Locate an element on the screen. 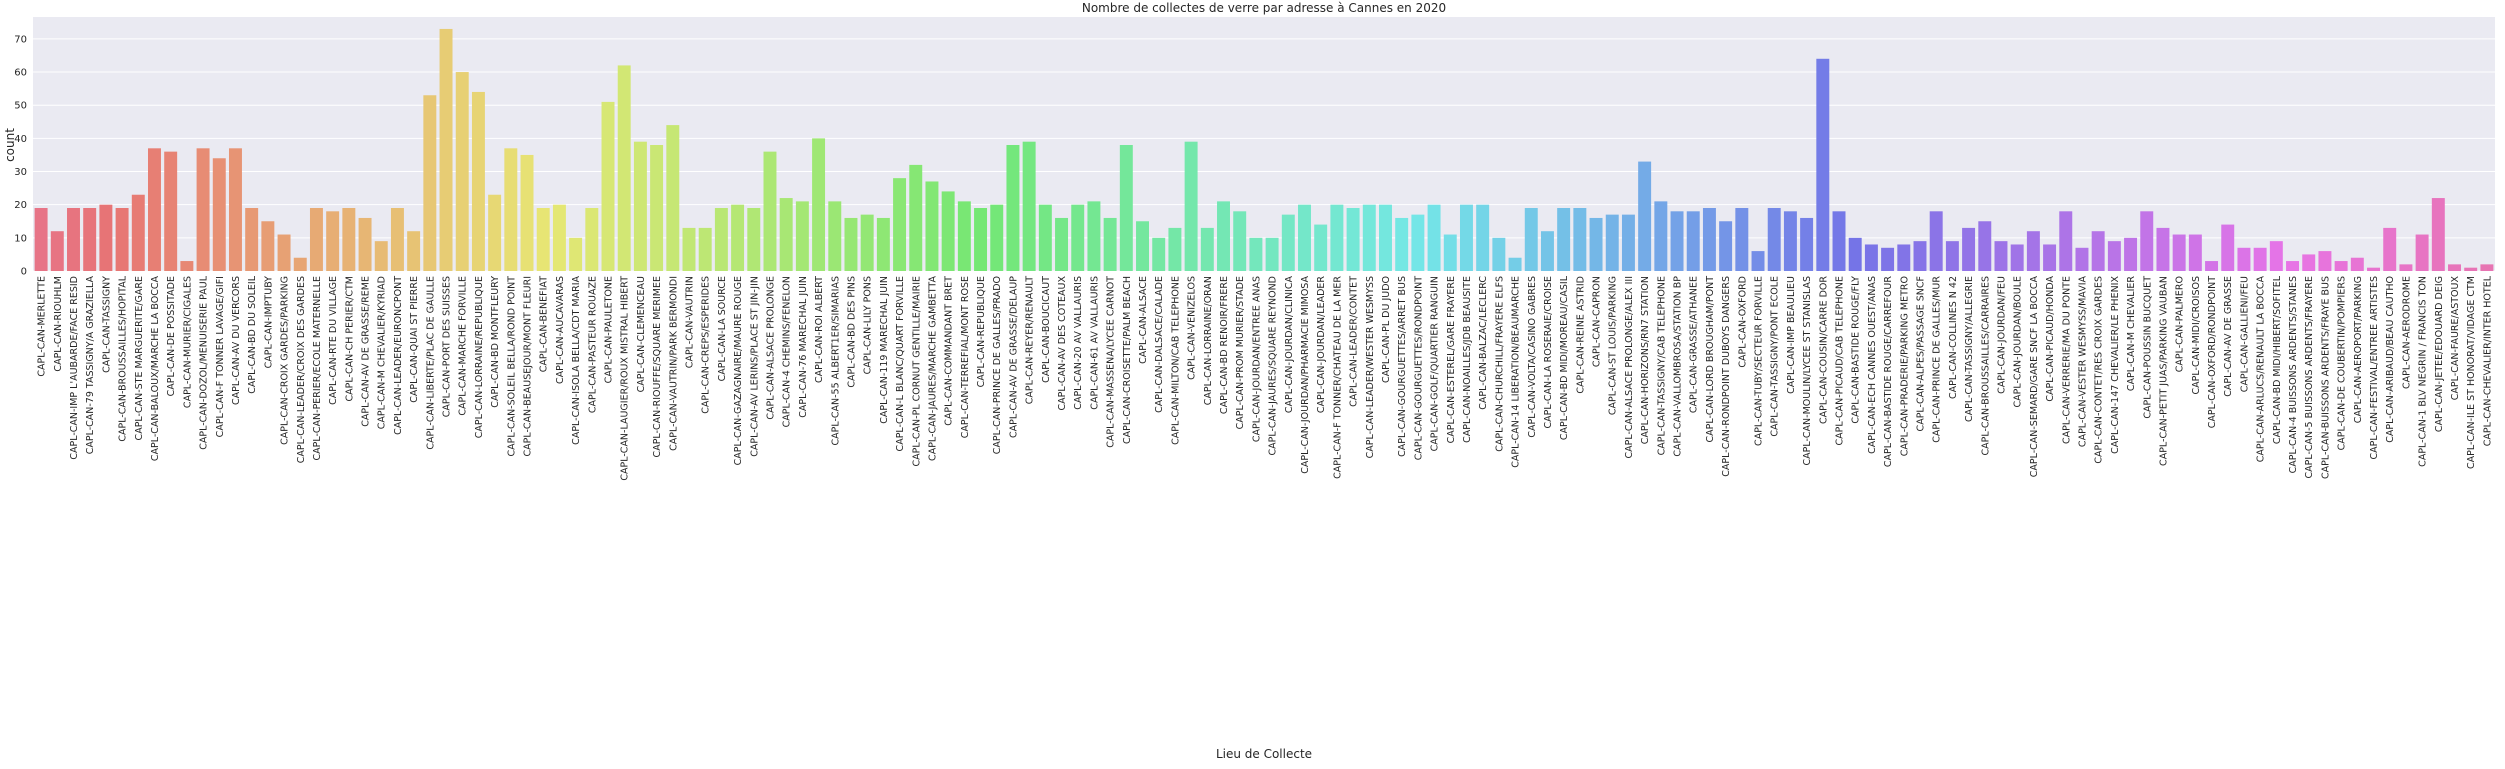 Image resolution: width=2505 pixels, height=769 pixels. x-tick-label: CAPL-CAN-BD MIDI/MOREAU/CASIL is located at coordinates (1564, 357).